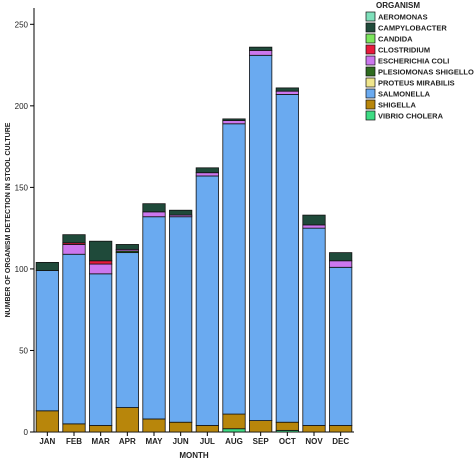 Image resolution: width=474 pixels, height=460 pixels. Describe the element at coordinates (411, 116) in the screenshot. I see `legend-label: VIBRIO CHOLERA` at that location.